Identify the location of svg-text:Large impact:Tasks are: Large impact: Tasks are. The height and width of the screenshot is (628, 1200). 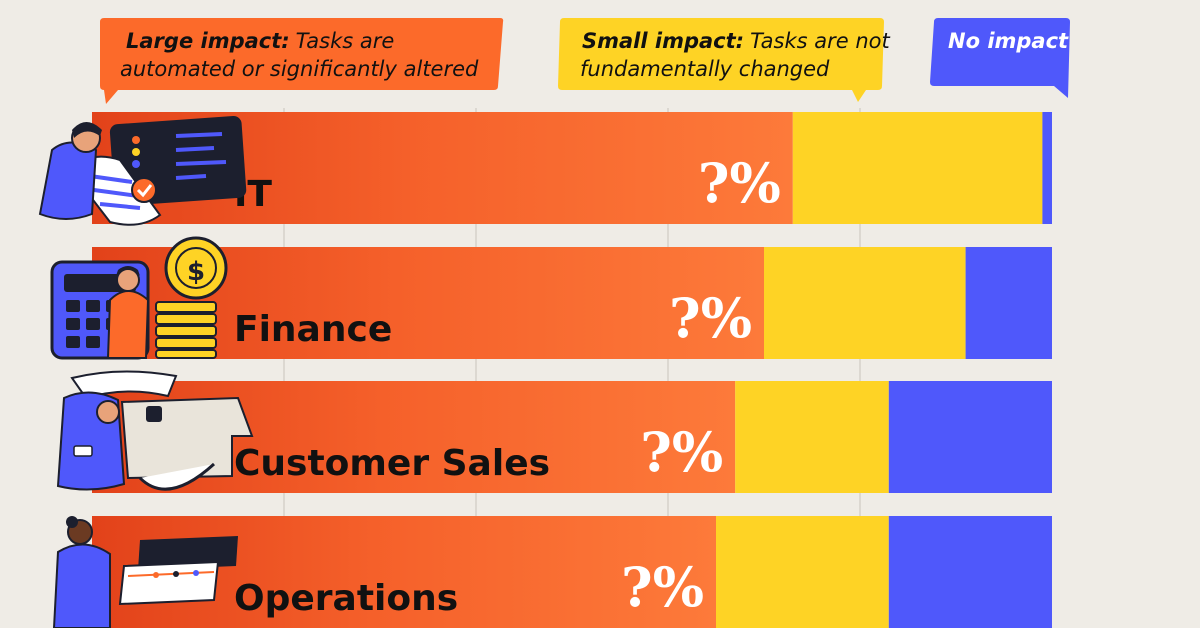
(260, 41).